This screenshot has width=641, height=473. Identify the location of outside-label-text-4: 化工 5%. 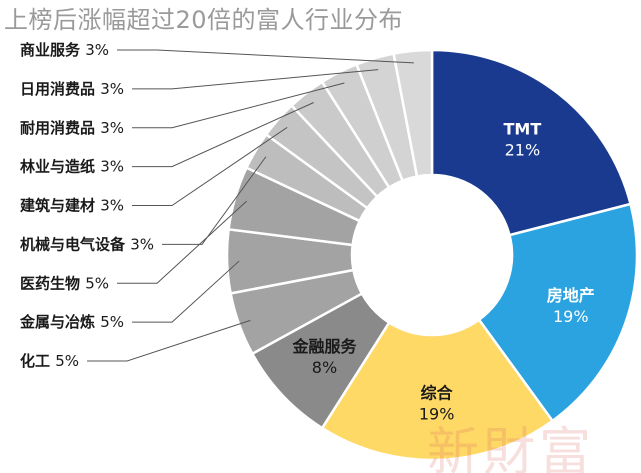
(49, 361).